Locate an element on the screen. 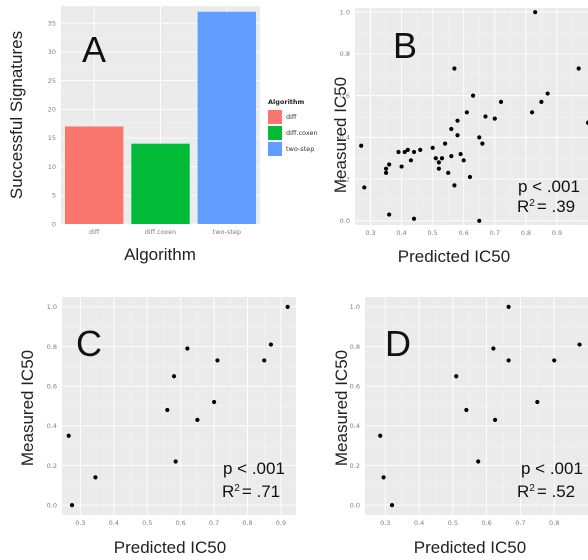 This screenshot has width=588, height=560. panel-c-x-axis-title: Predicted IC50 is located at coordinates (170, 547).